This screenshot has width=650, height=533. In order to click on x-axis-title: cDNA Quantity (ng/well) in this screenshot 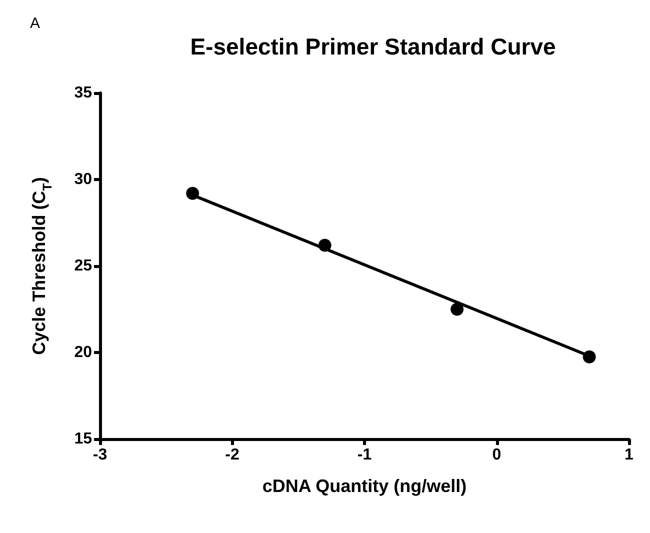, I will do `click(364, 486)`.